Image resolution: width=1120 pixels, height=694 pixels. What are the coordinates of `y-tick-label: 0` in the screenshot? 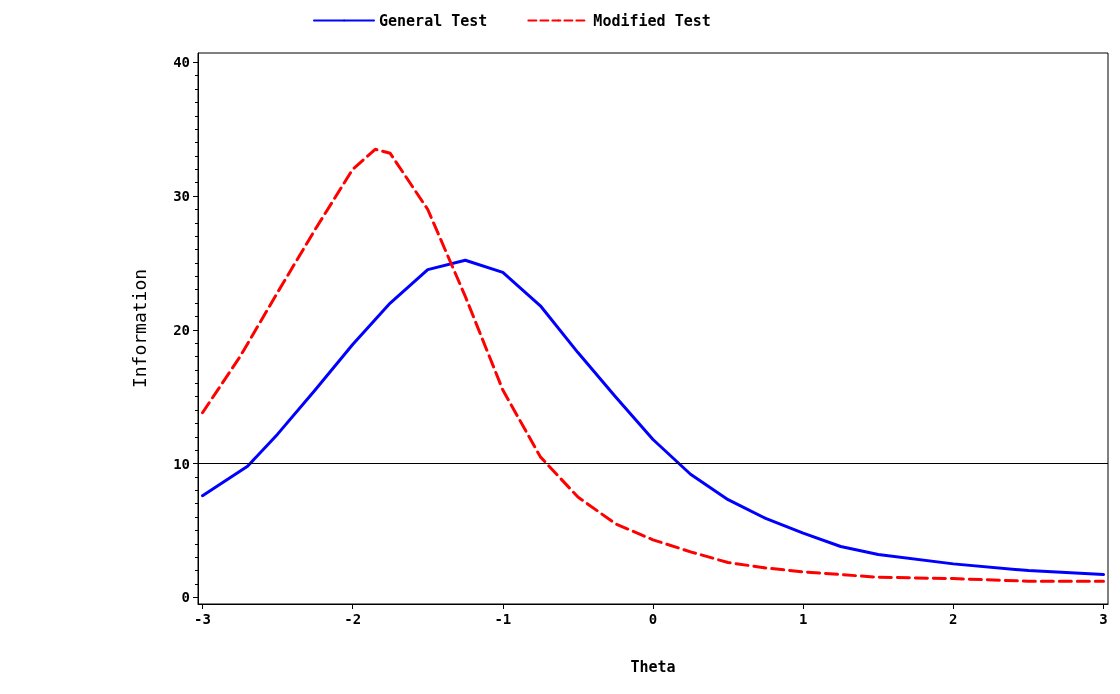 It's located at (185, 597).